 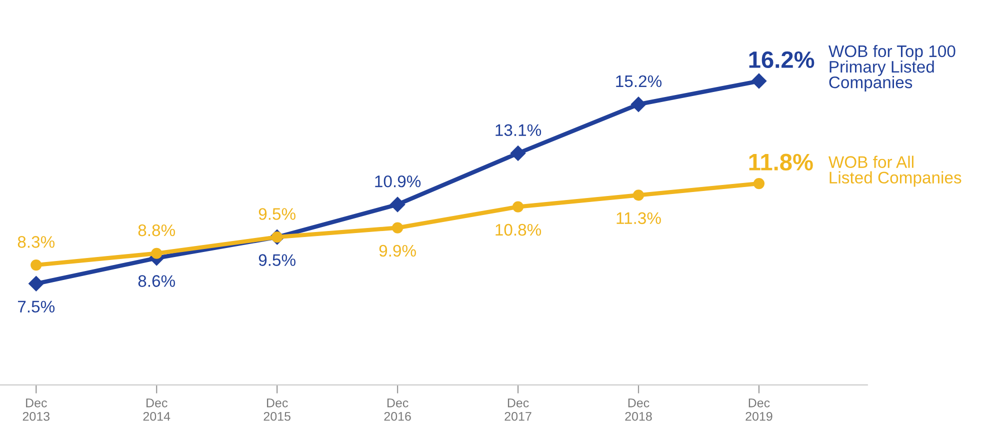 What do you see at coordinates (638, 409) in the screenshot?
I see `x-tick-label: Dec 2018` at bounding box center [638, 409].